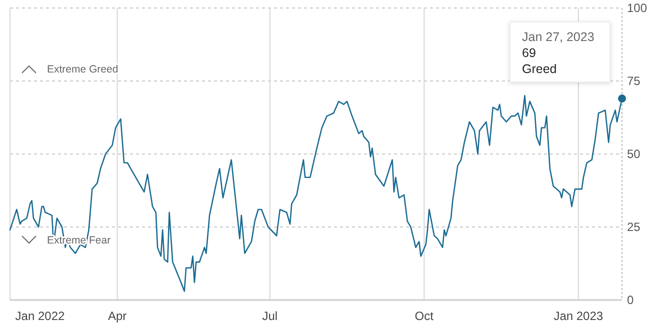 This screenshot has height=334, width=655. I want to click on y-tick-label: 100, so click(637, 8).